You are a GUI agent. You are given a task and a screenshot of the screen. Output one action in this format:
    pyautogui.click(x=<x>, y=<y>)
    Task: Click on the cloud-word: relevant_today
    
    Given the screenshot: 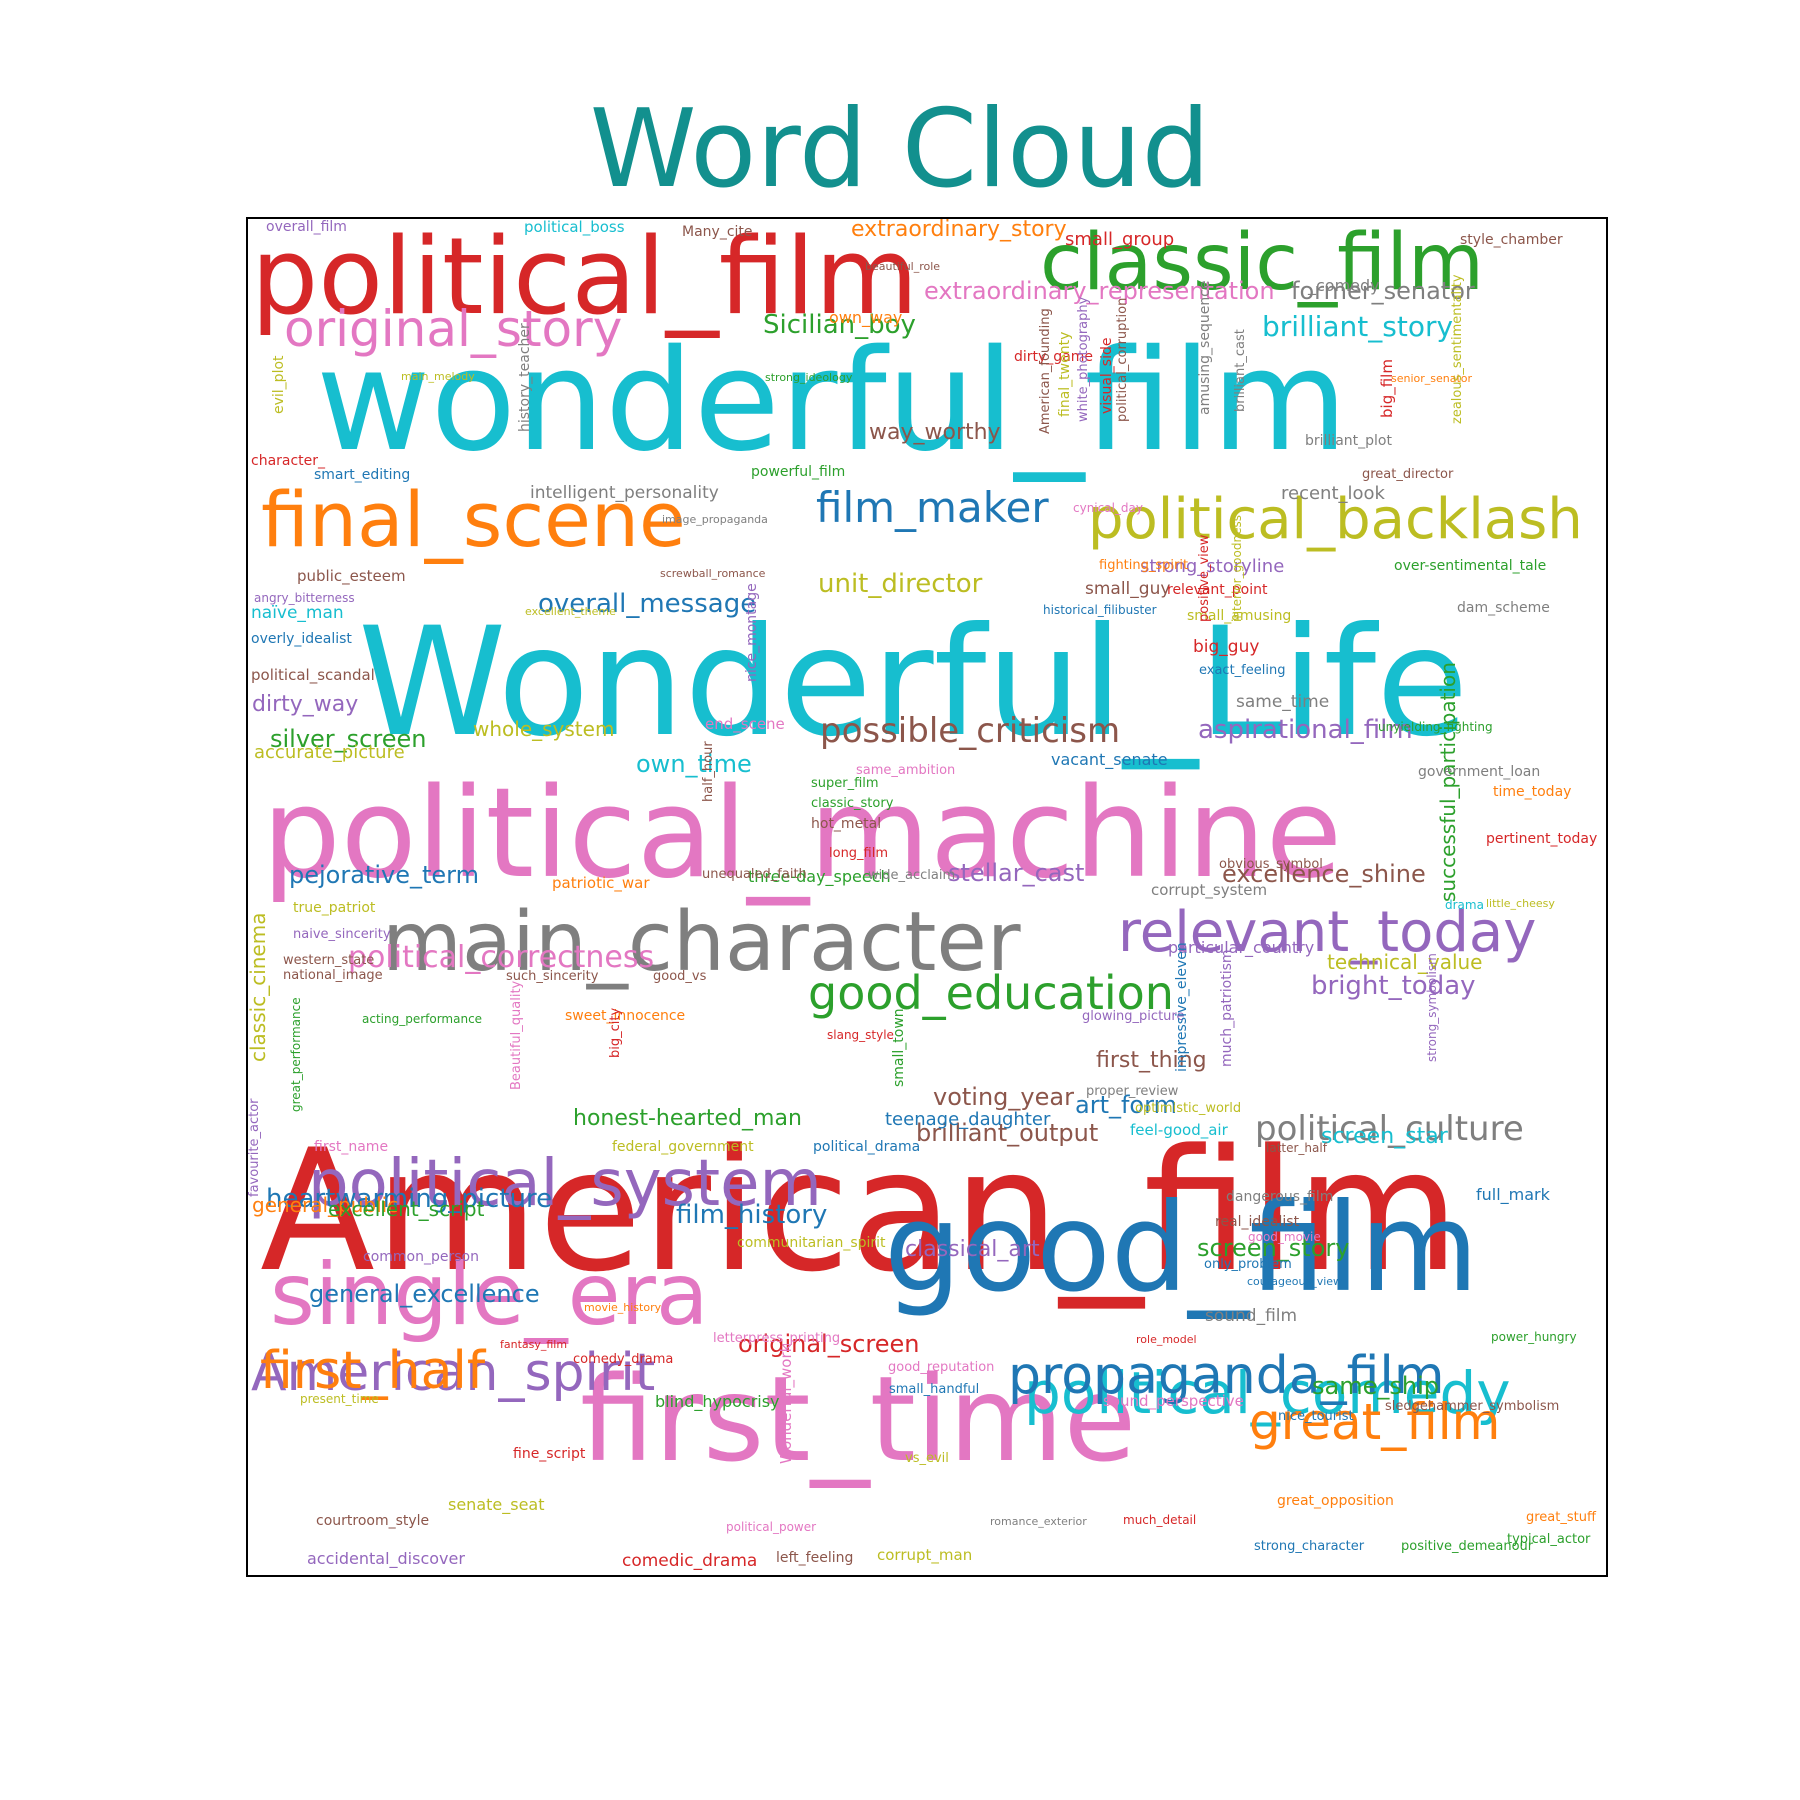 What is the action you would take?
    pyautogui.click(x=1327, y=932)
    